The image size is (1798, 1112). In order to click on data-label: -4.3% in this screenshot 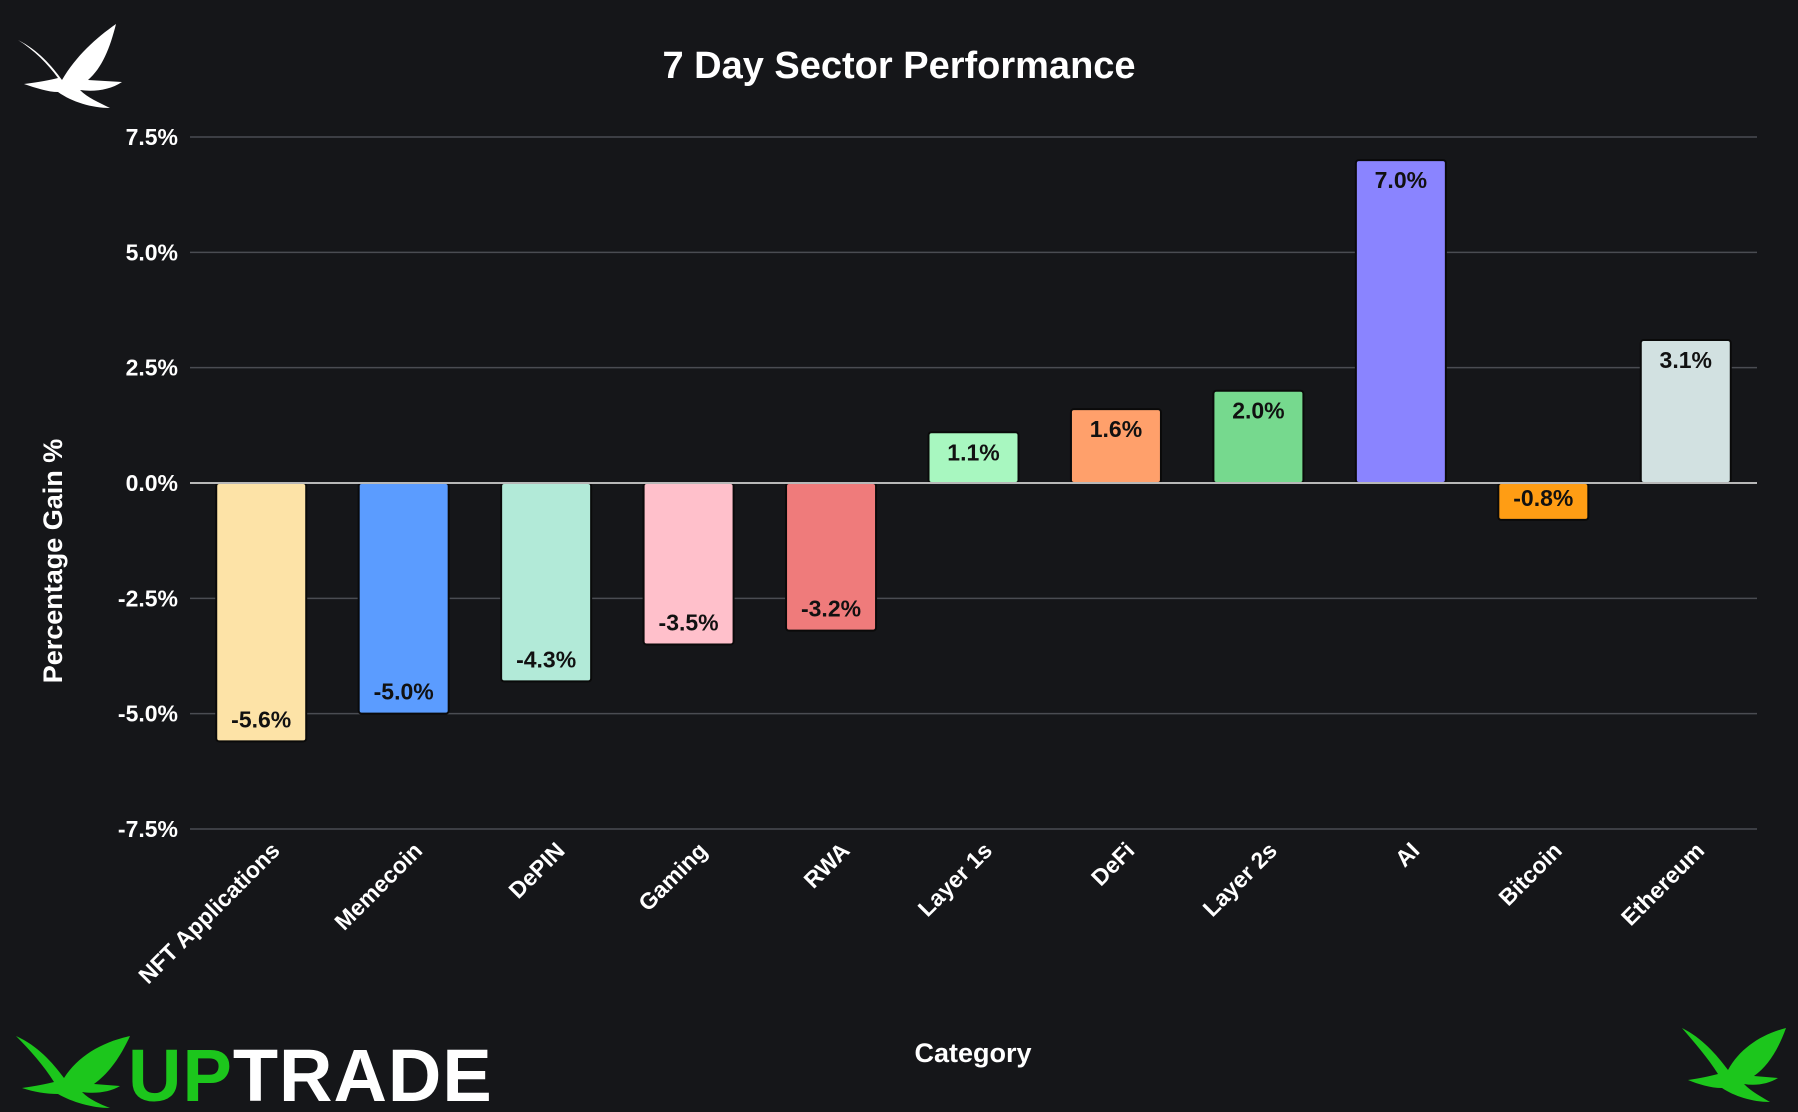, I will do `click(546, 659)`.